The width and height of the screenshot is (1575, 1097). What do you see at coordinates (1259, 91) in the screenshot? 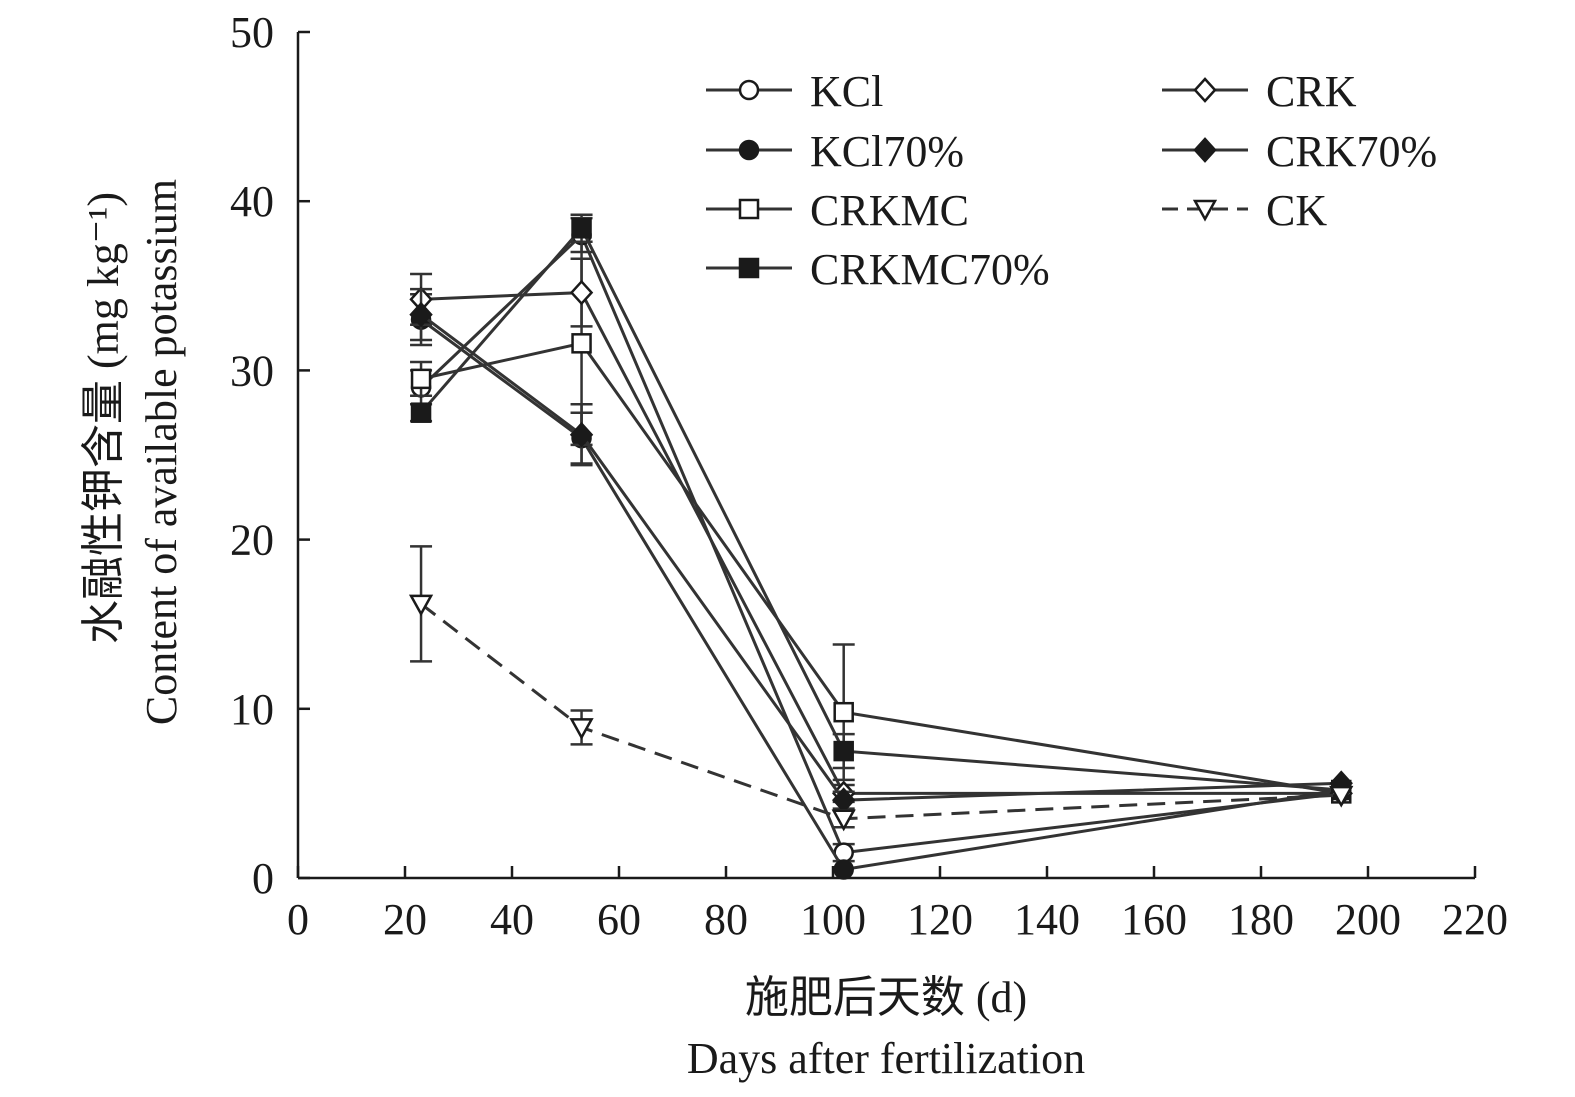
I see `legend-item-crk: CRK` at bounding box center [1259, 91].